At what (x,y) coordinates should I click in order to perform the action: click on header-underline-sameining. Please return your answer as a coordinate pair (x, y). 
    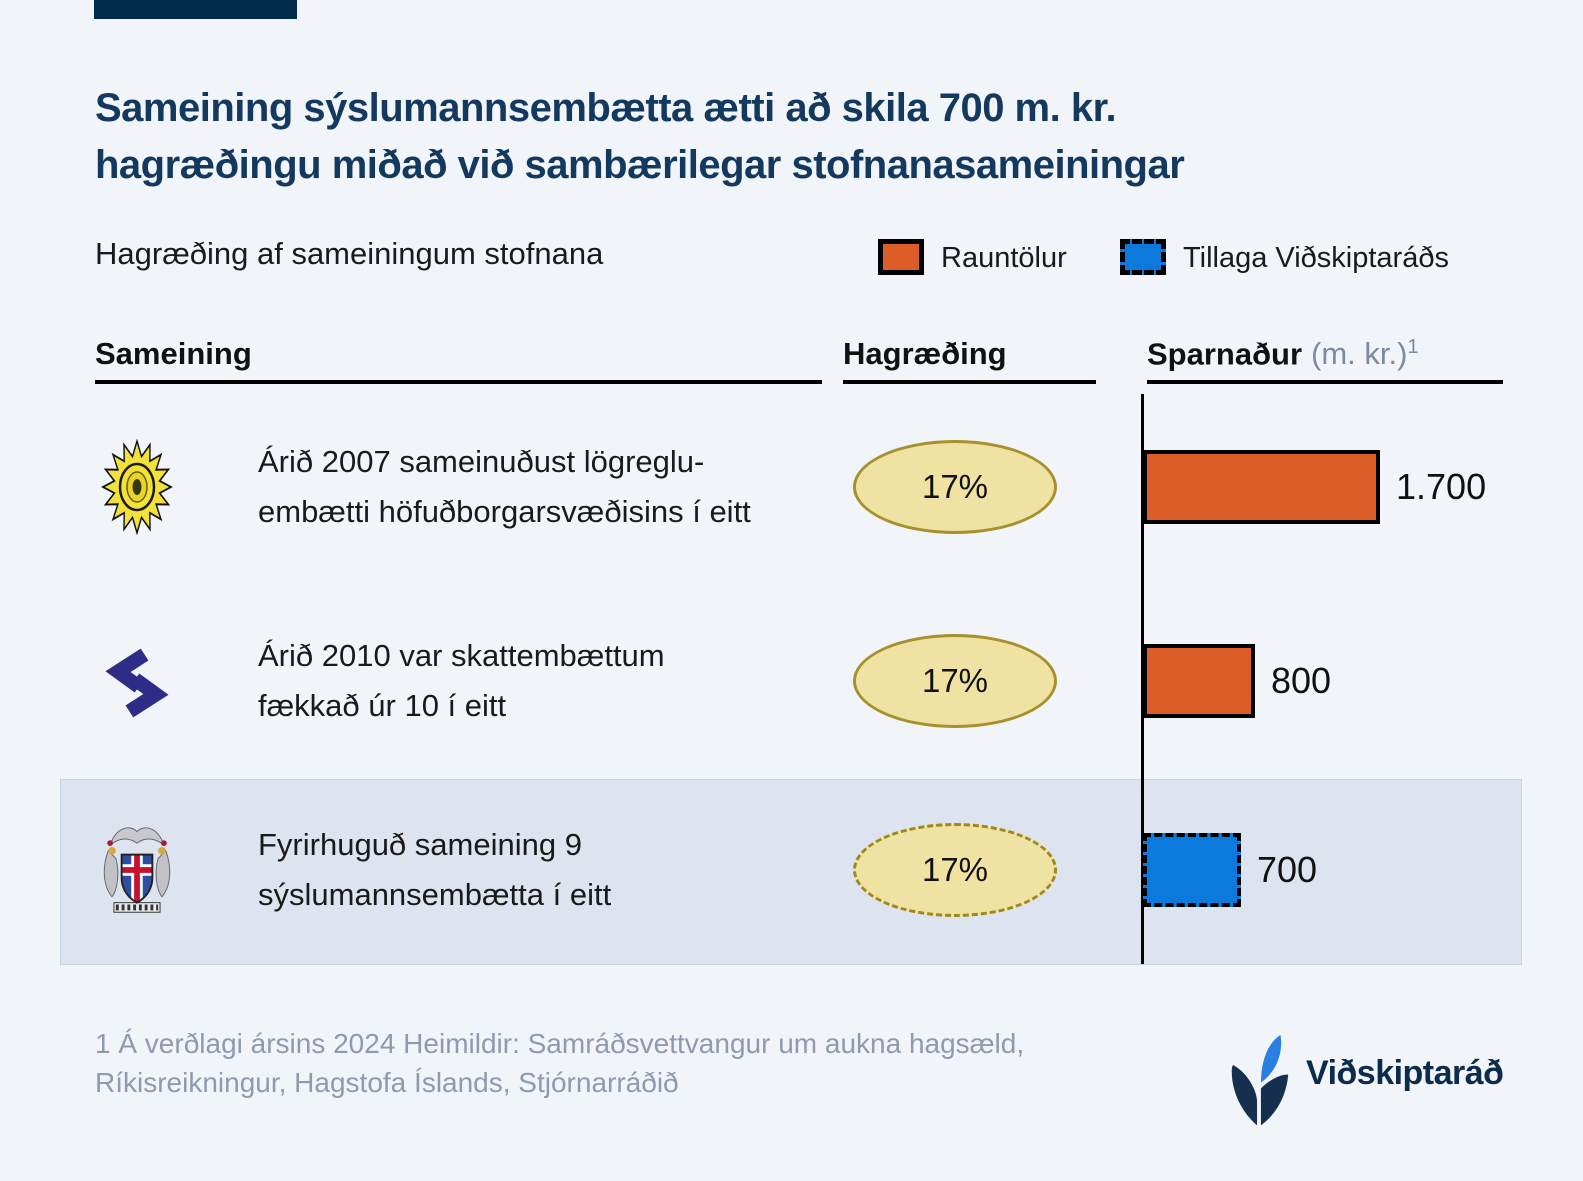
    Looking at the image, I should click on (458, 382).